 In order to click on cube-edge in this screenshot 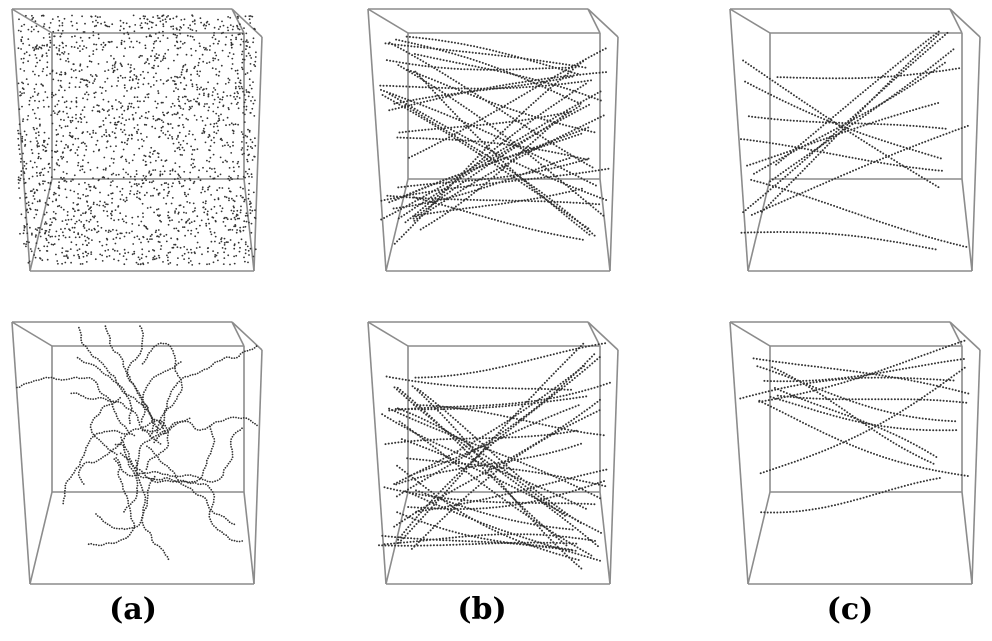, I will do `click(967, 538)`.